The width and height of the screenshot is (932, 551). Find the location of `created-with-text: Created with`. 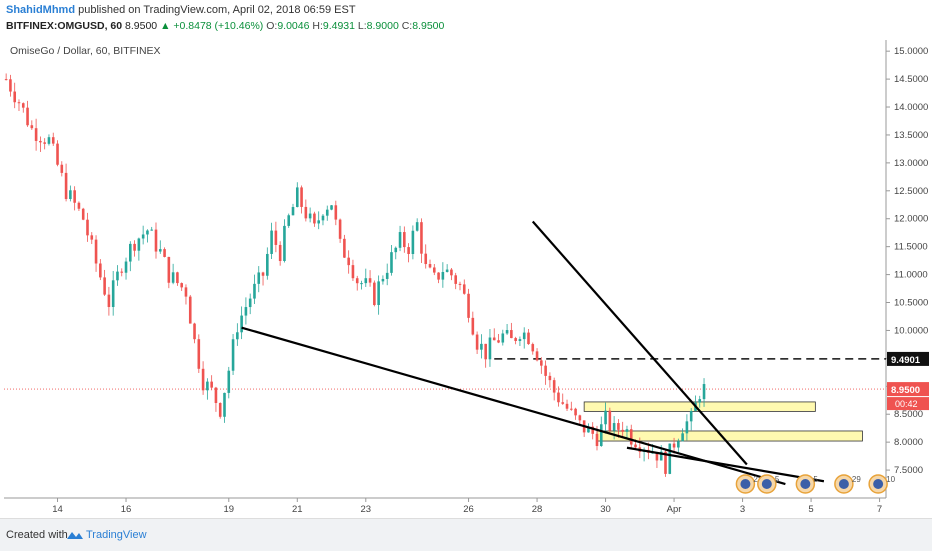

created-with-text: Created with is located at coordinates (37, 535).